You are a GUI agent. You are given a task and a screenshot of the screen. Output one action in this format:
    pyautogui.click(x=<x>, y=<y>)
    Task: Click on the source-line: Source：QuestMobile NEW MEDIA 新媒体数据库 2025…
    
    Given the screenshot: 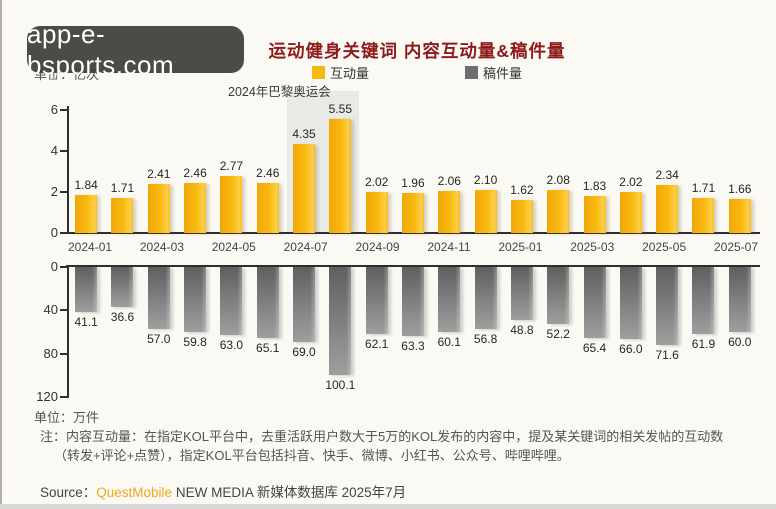 What is the action you would take?
    pyautogui.click(x=223, y=491)
    